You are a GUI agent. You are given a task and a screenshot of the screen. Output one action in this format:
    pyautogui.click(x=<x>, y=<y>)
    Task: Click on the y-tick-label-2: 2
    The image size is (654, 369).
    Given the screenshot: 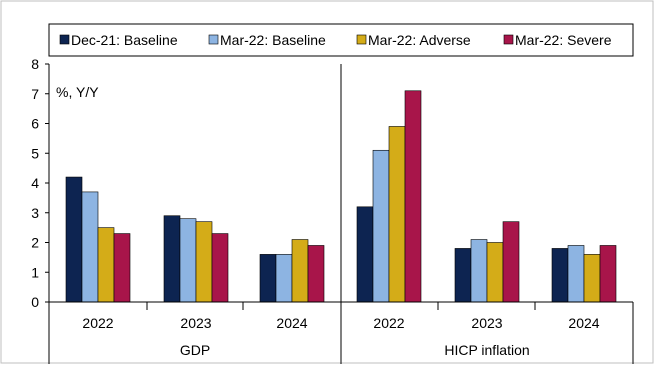 What is the action you would take?
    pyautogui.click(x=35, y=243)
    